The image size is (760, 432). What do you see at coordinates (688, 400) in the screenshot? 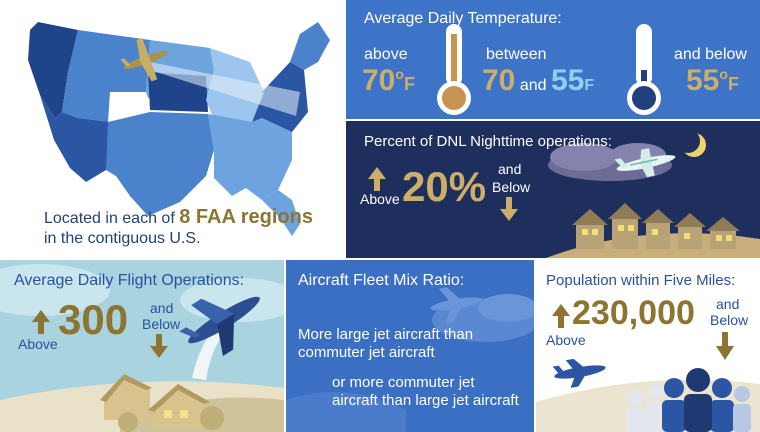
I see `people-group-icon` at bounding box center [688, 400].